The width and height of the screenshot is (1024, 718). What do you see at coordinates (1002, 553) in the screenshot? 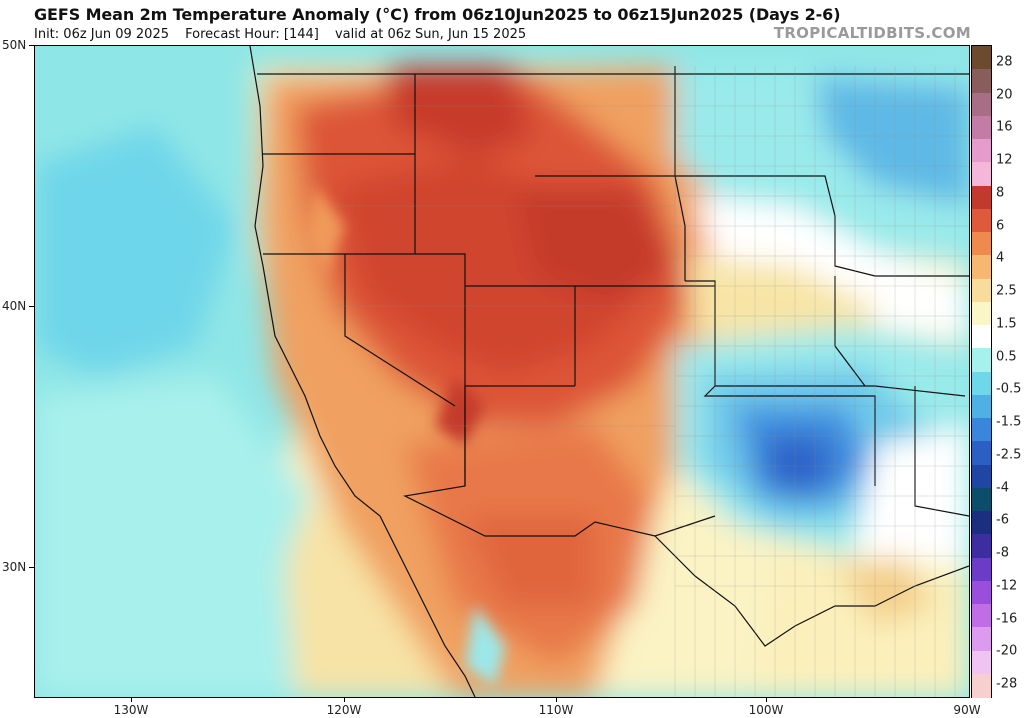
I see `colorbar-label: -8` at bounding box center [1002, 553].